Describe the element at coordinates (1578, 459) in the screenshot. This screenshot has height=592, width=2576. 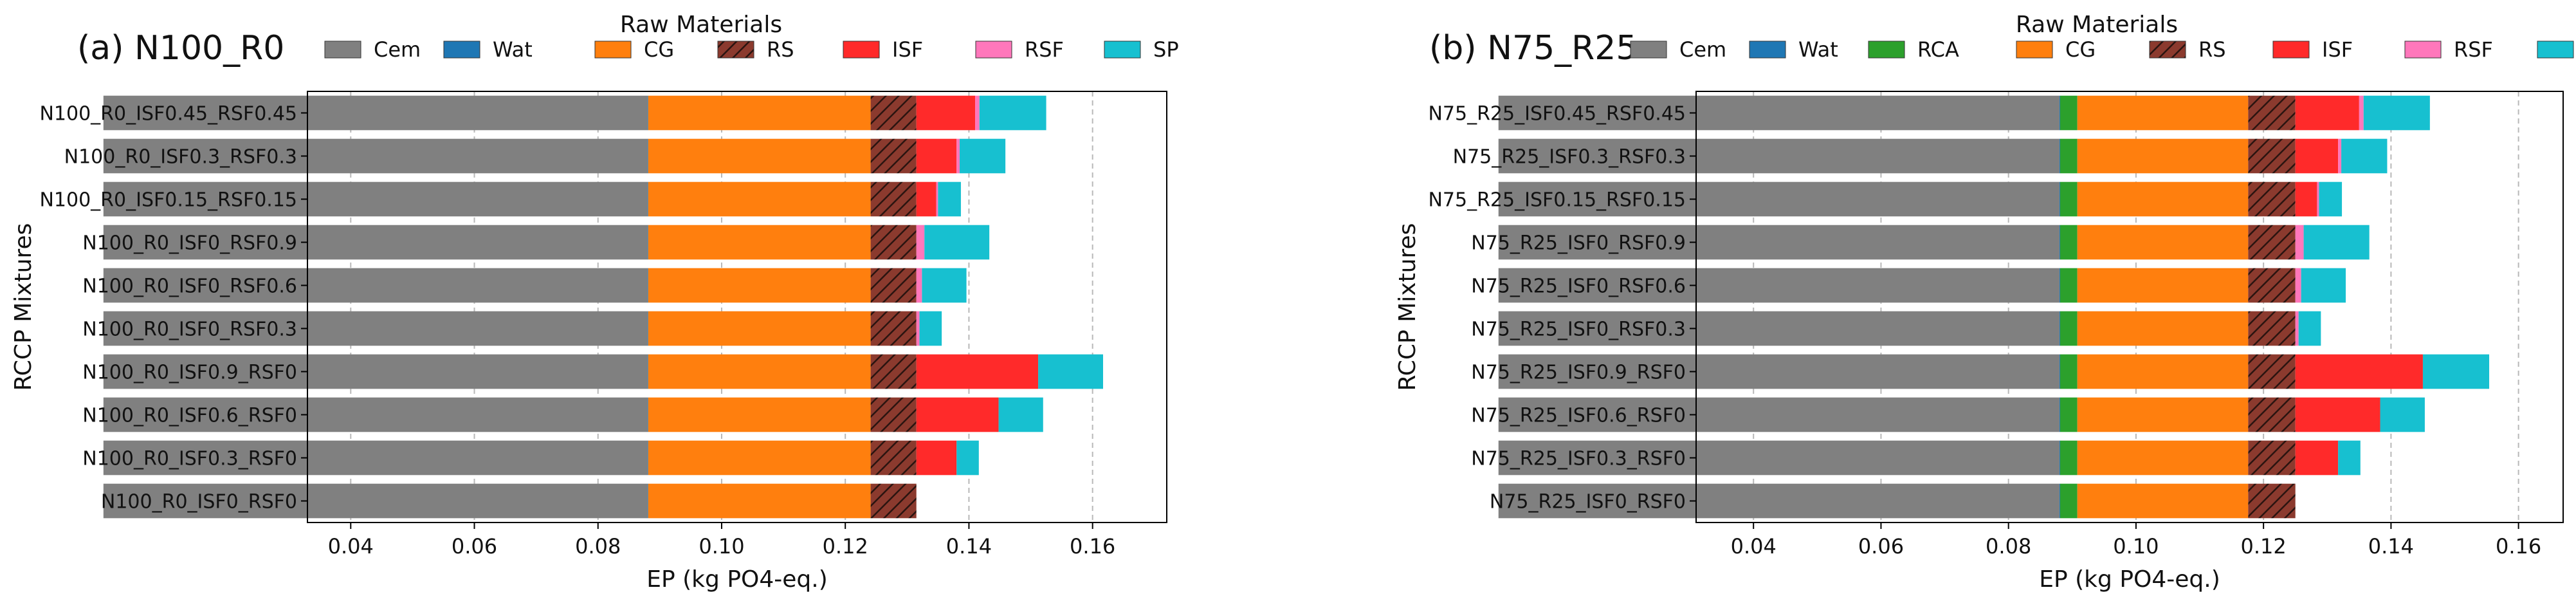
I see `y-tick-label-8: N75_R25_ISF0.3_RSF0` at that location.